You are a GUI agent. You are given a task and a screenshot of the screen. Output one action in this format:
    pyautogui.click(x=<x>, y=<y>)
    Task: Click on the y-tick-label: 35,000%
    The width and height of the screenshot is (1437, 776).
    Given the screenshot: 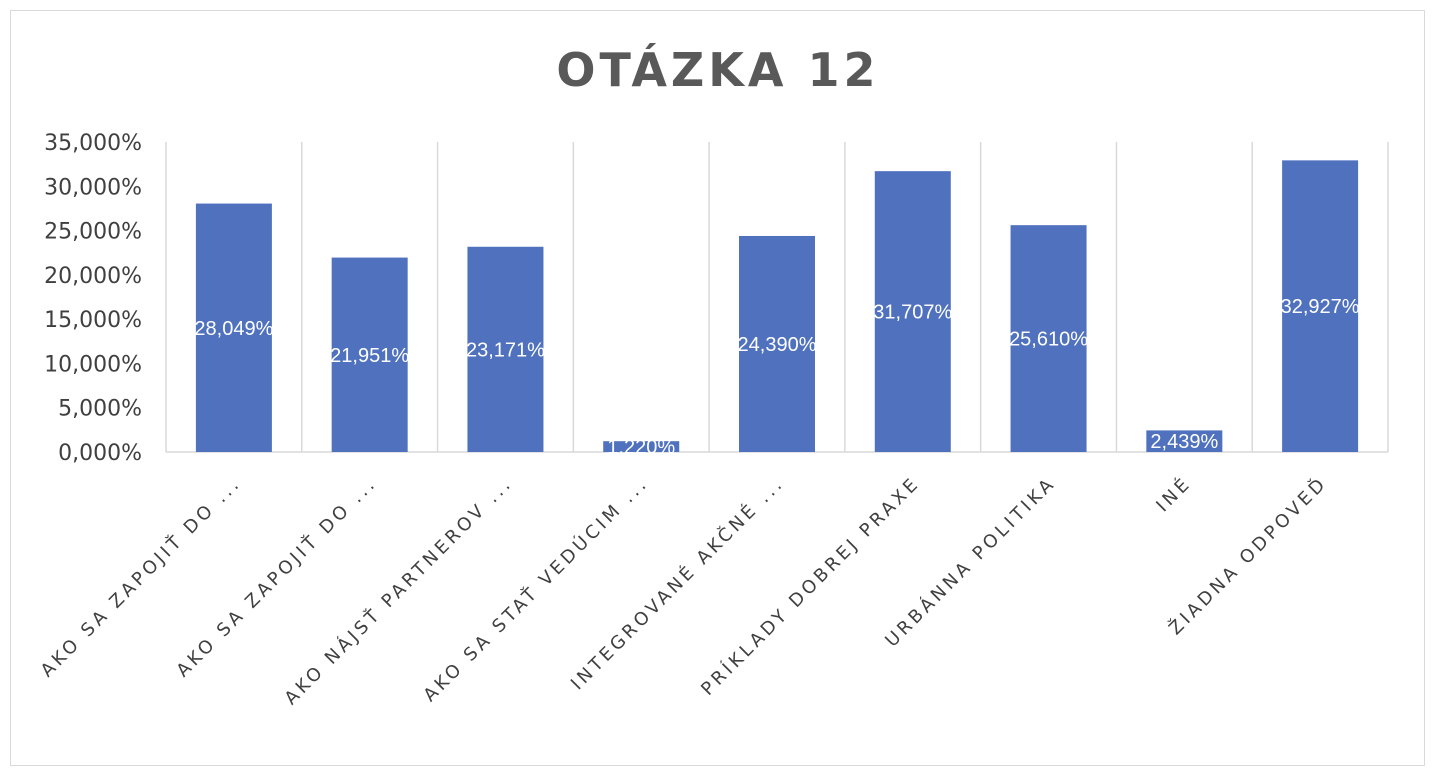 What is the action you would take?
    pyautogui.click(x=93, y=143)
    